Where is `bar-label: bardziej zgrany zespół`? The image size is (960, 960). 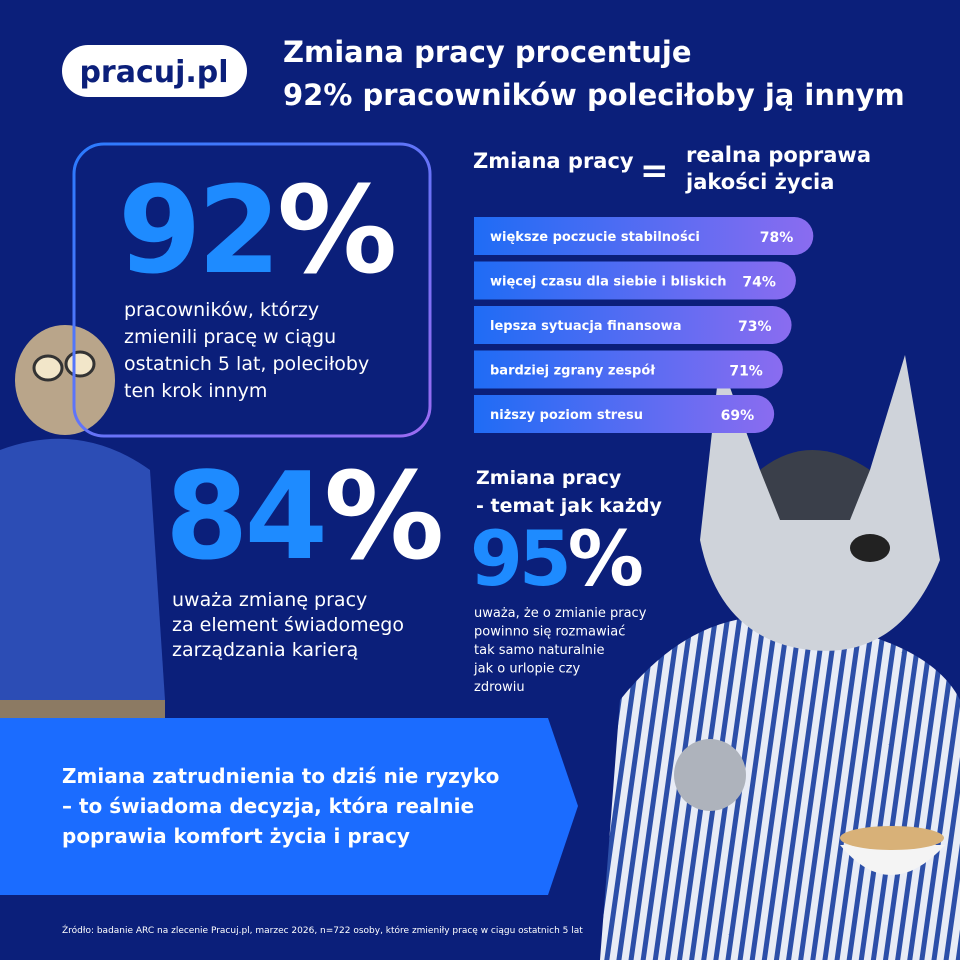 bar-label: bardziej zgrany zespół is located at coordinates (573, 371).